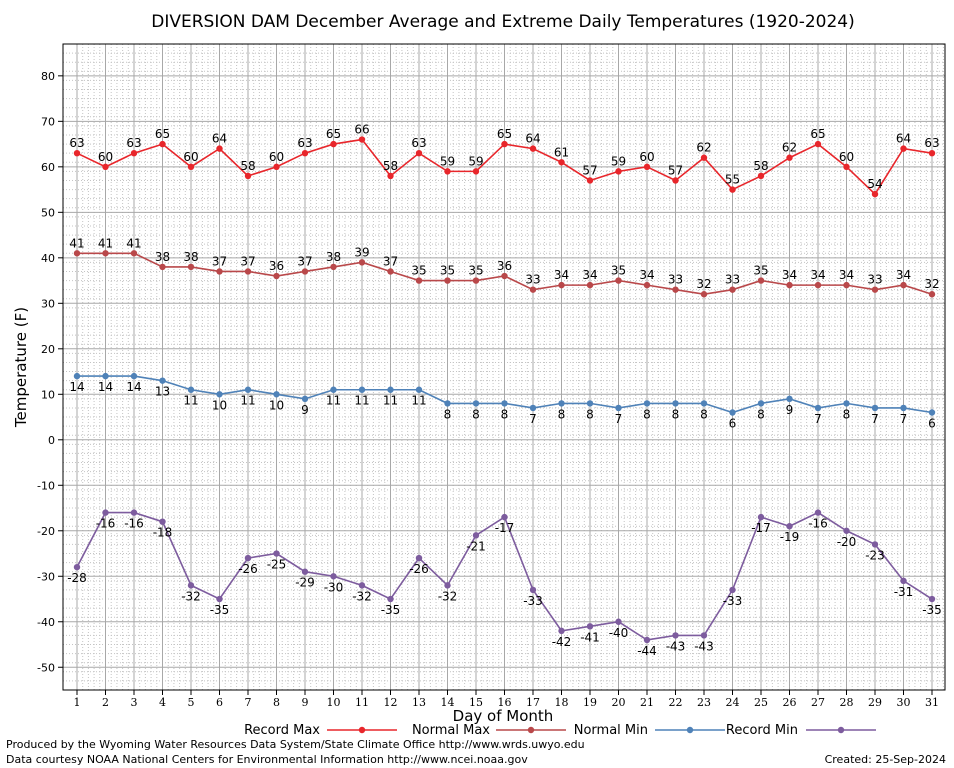 The height and width of the screenshot is (768, 954). Describe the element at coordinates (618, 271) in the screenshot. I see `normal-max-data-label: 35` at that location.